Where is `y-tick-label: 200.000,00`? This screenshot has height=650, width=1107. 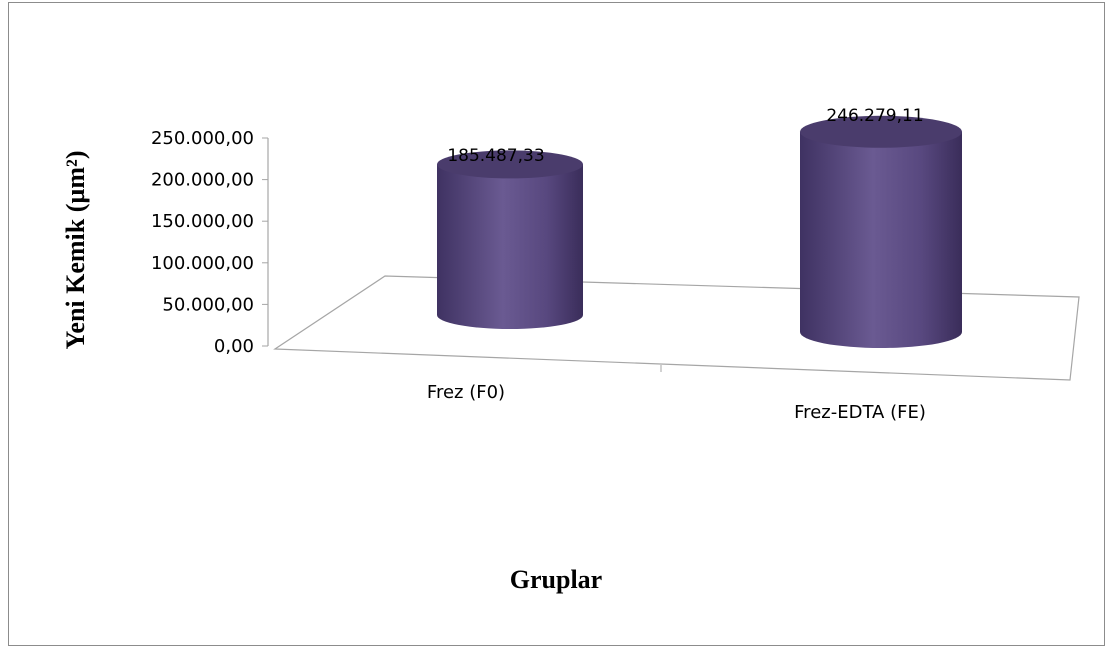
y-tick-label: 200.000,00 is located at coordinates (202, 180).